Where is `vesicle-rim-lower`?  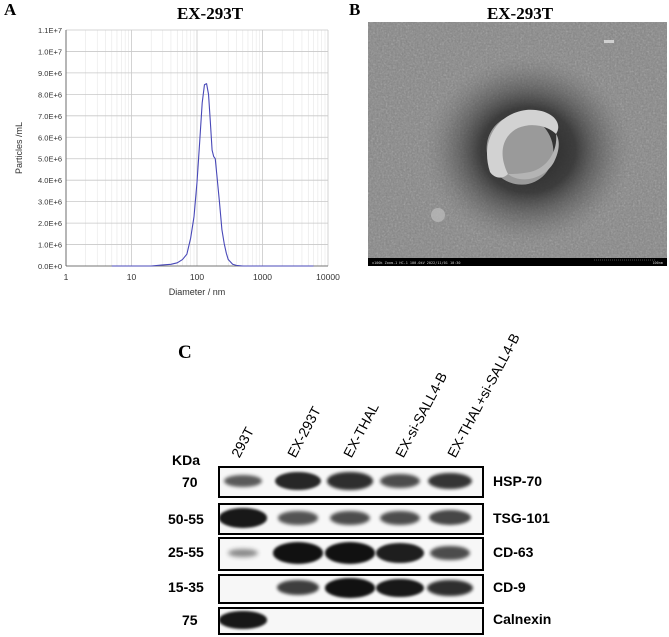
vesicle-rim-lower is located at coordinates (533, 157).